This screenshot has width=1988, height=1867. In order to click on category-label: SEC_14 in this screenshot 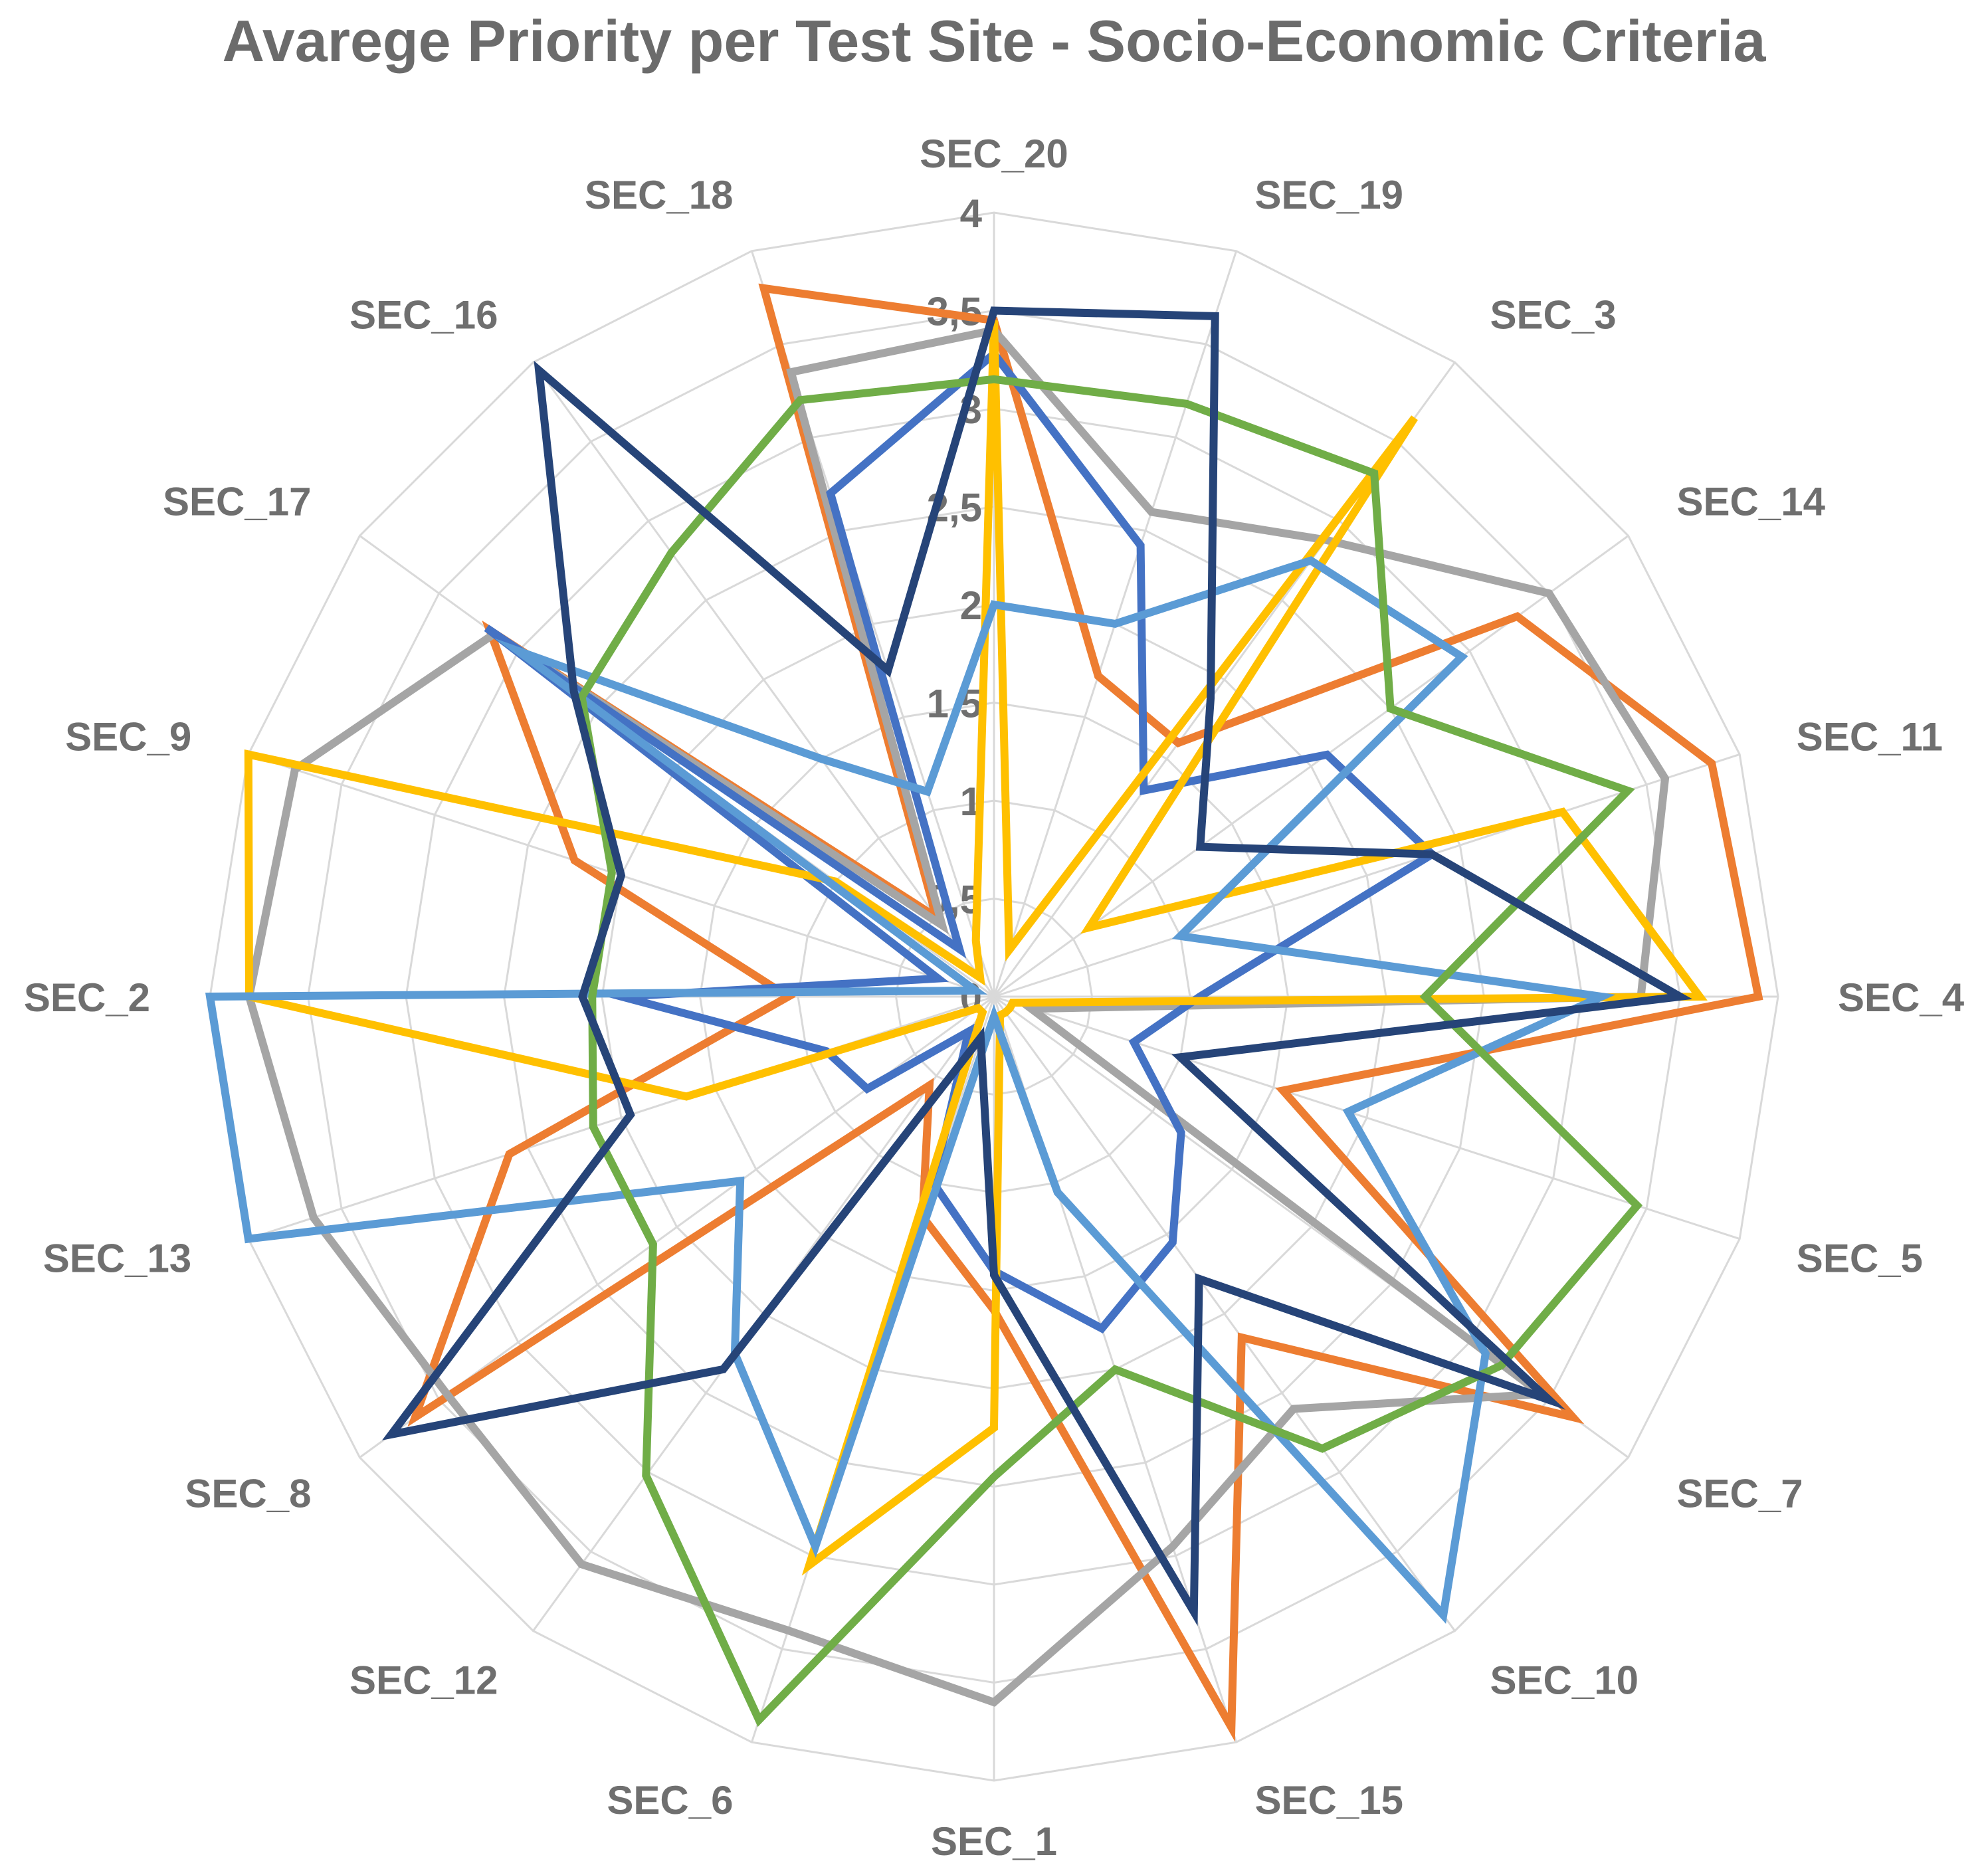, I will do `click(1751, 502)`.